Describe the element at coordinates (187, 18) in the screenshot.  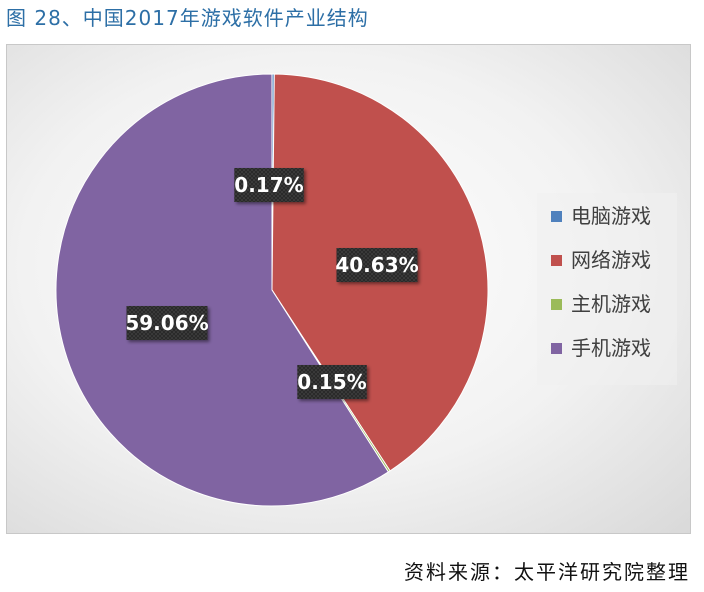
I see `figure-title: 图 28、中国2017年游戏软件产业结构` at that location.